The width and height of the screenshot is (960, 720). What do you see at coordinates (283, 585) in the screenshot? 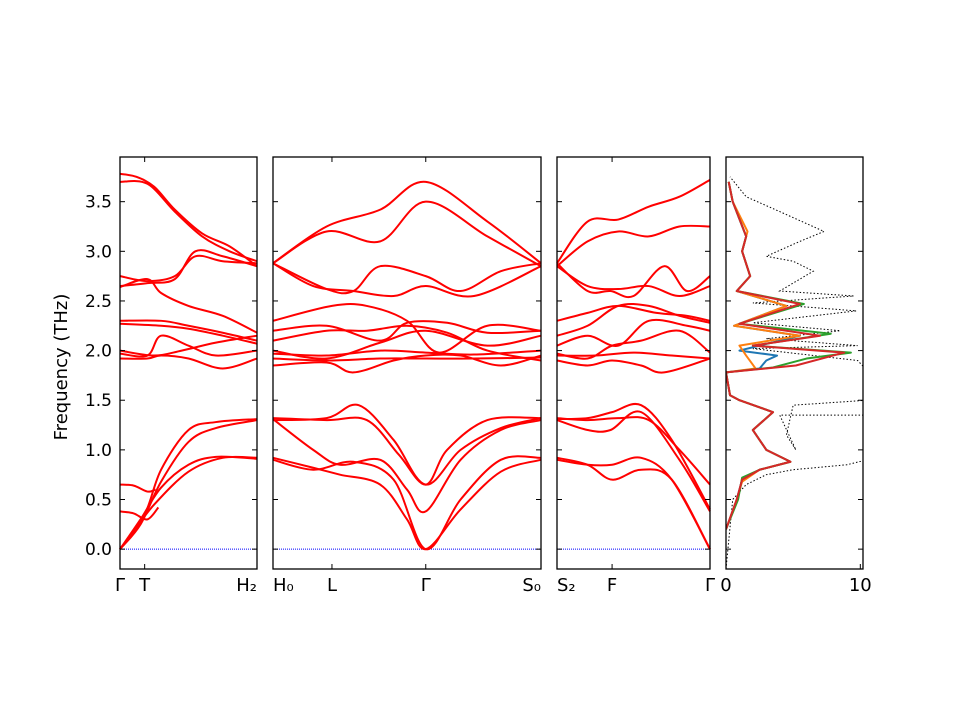
I see `kpoint-label: H₀` at bounding box center [283, 585].